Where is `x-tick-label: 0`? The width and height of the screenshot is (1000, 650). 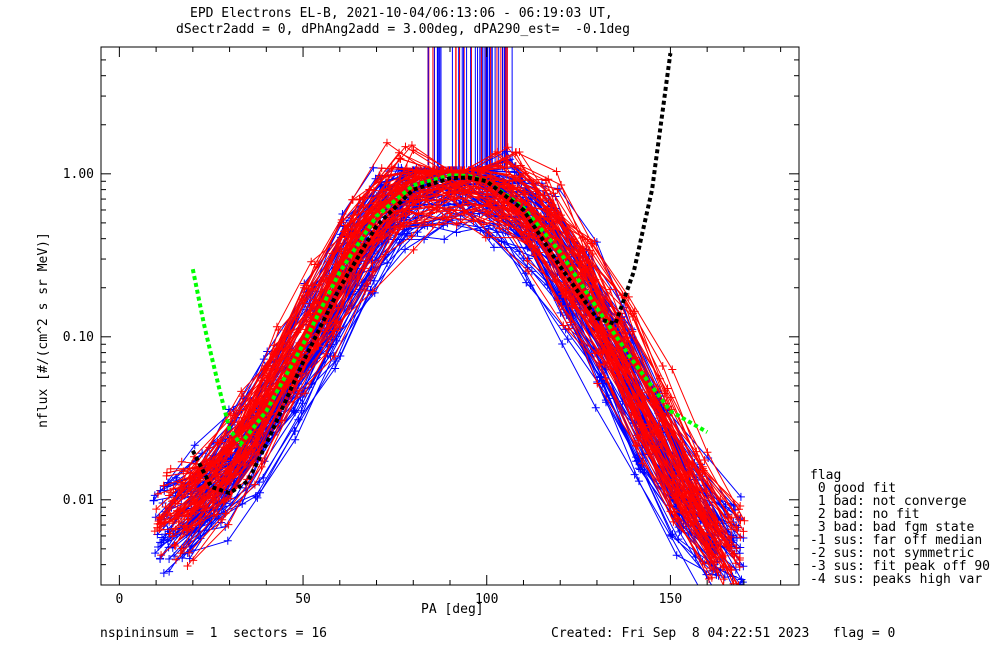 x-tick-label: 0 is located at coordinates (119, 599).